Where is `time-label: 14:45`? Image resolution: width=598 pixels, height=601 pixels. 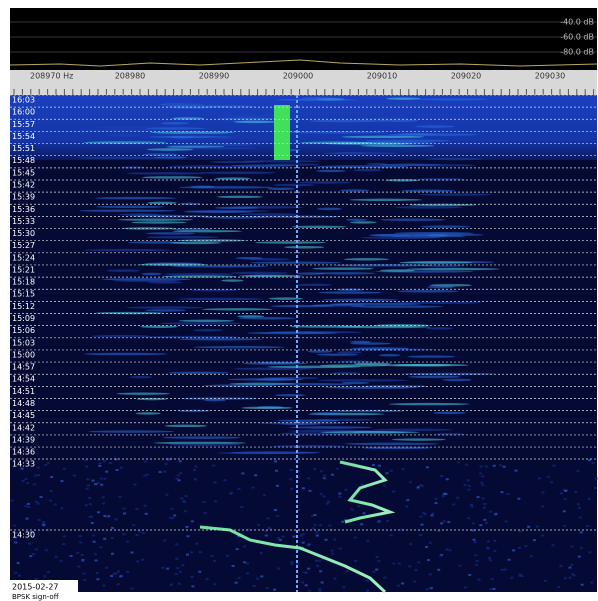
time-label: 14:45 is located at coordinates (23, 415).